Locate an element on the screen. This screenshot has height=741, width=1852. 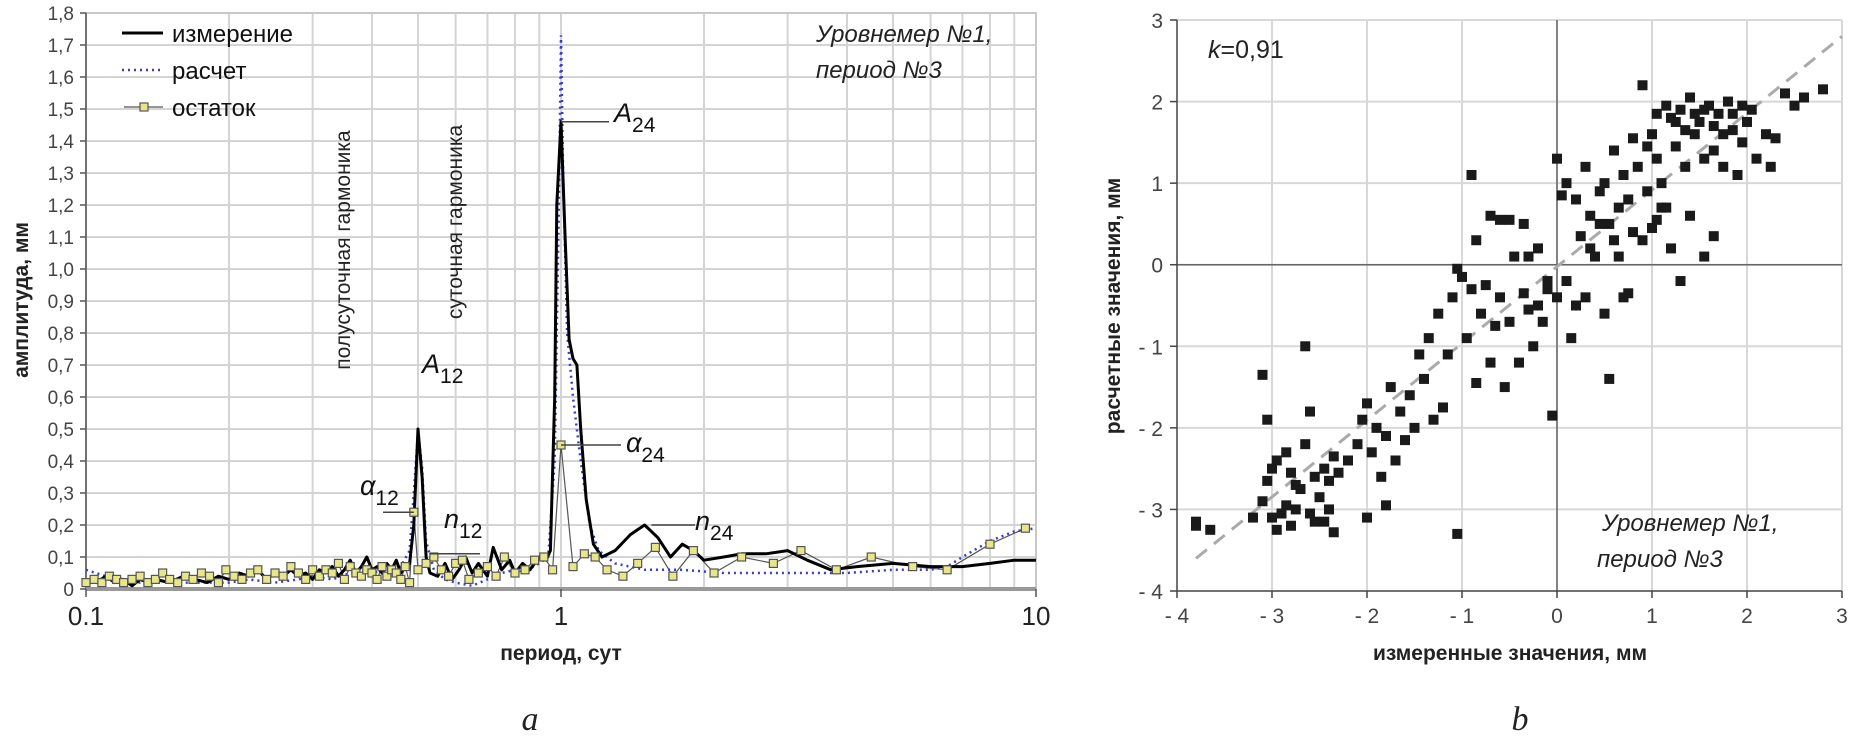
x-tick-label: - 1 is located at coordinates (1462, 616).